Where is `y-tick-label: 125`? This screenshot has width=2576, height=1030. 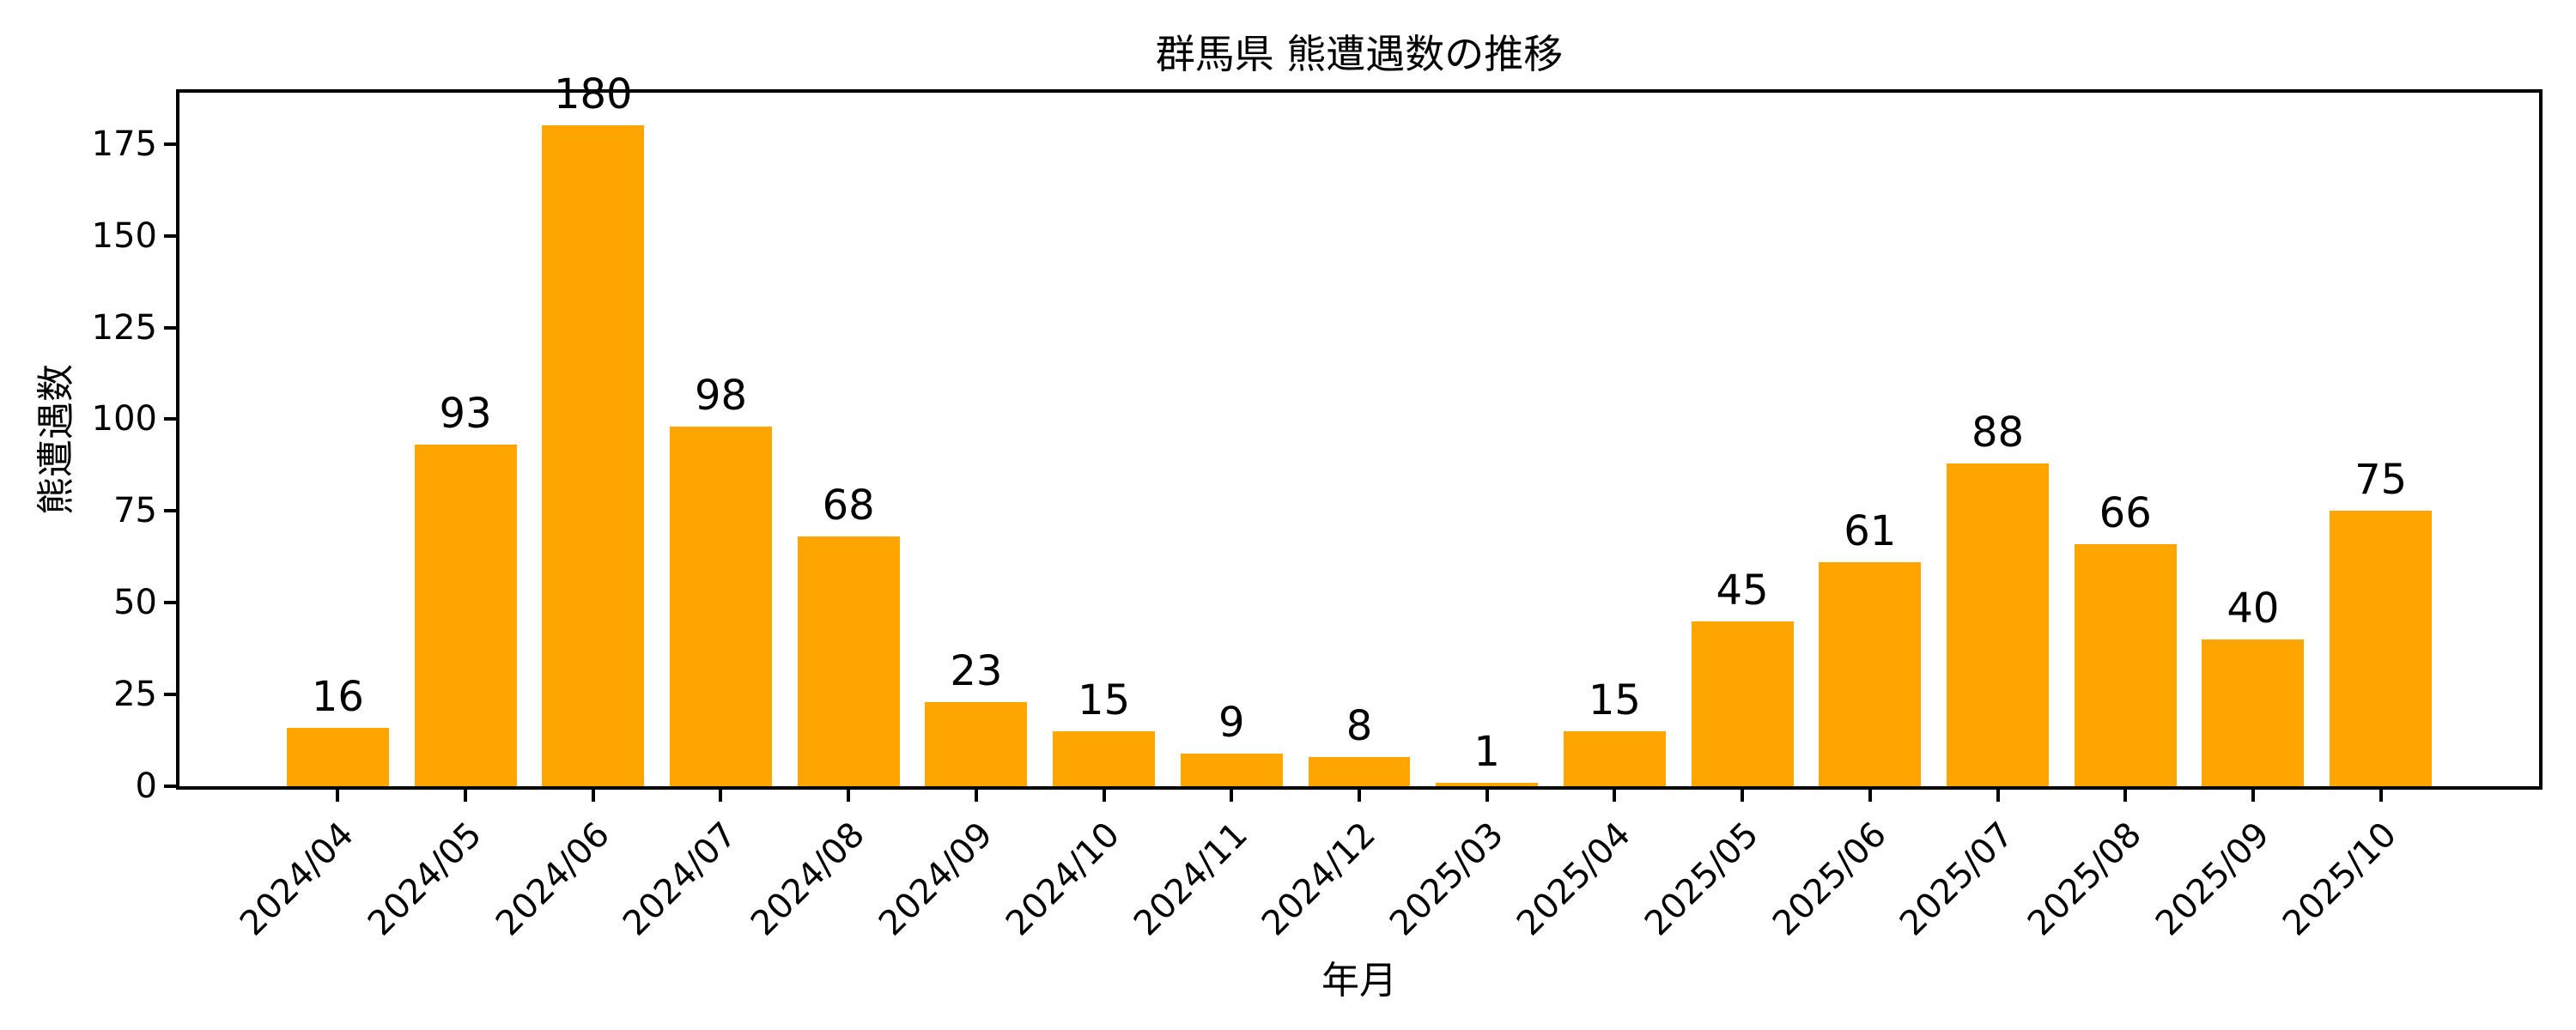
y-tick-label: 125 is located at coordinates (124, 327).